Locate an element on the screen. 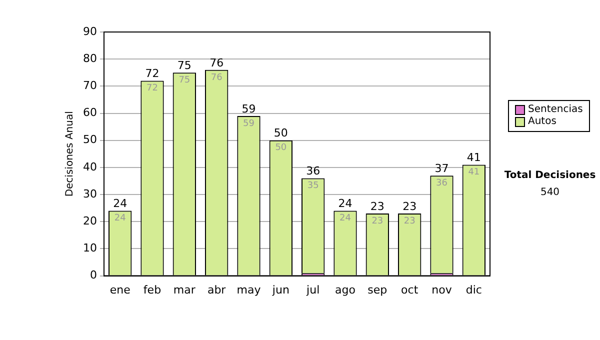 The height and width of the screenshot is (340, 600). total-label: 50 is located at coordinates (281, 133).